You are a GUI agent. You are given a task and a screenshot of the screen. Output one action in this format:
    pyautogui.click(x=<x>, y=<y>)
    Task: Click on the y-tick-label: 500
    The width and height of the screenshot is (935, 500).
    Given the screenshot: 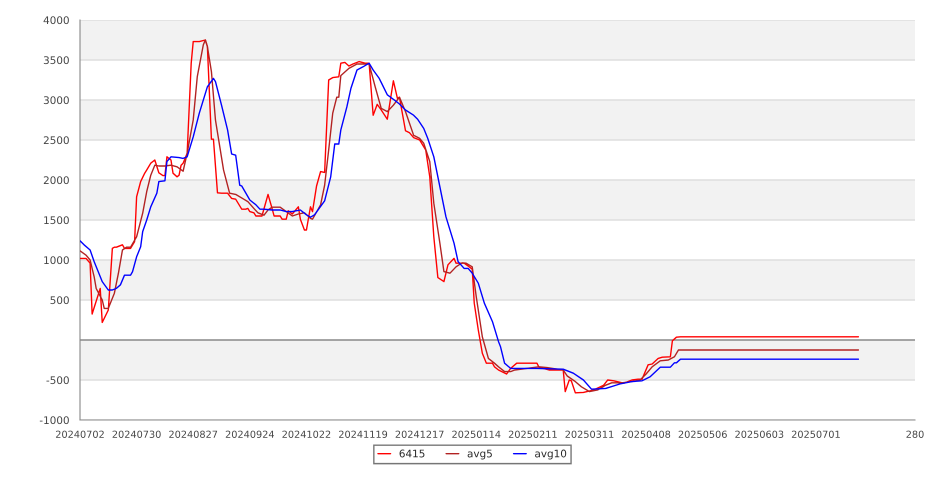 What is the action you would take?
    pyautogui.click(x=59, y=300)
    